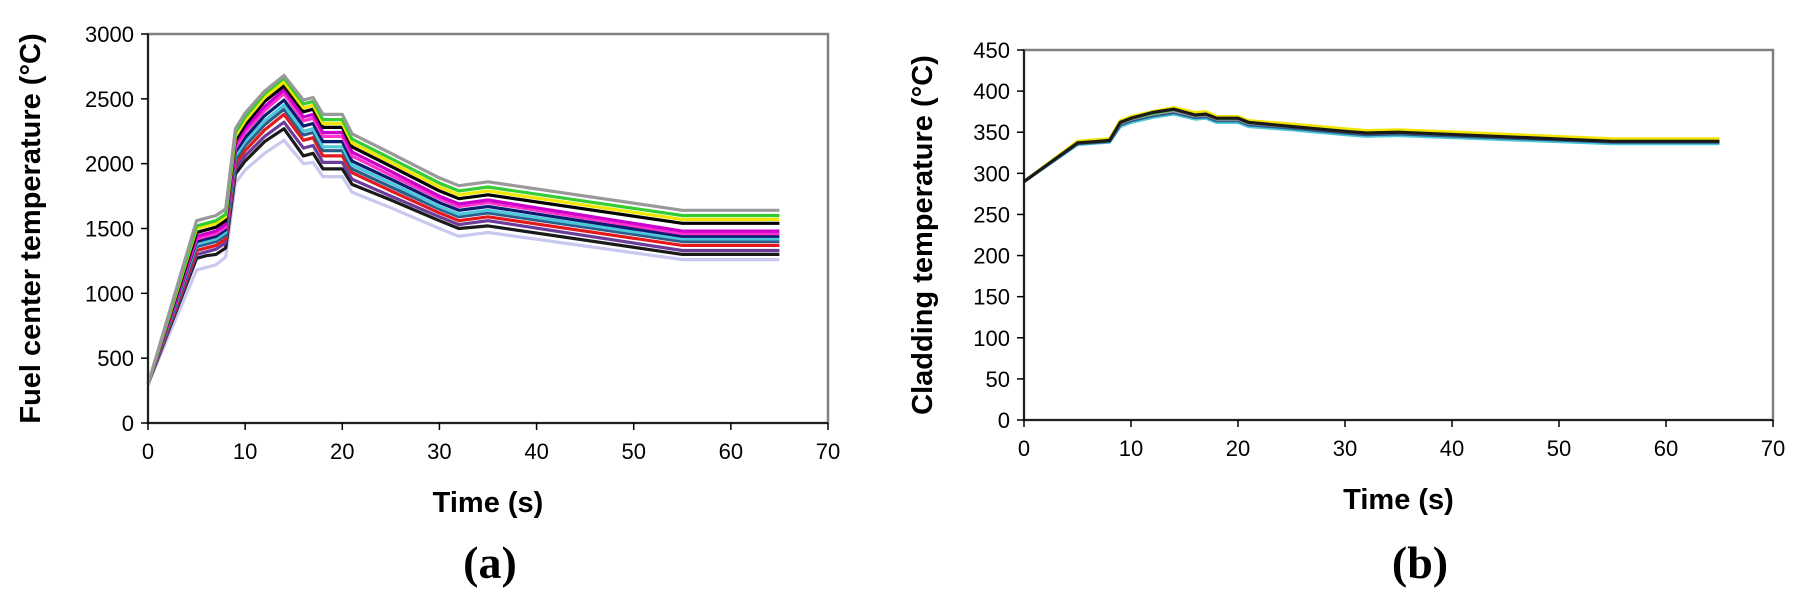 This screenshot has width=1799, height=601. I want to click on y-axis-title: Fuel center temperature (°C), so click(31, 228).